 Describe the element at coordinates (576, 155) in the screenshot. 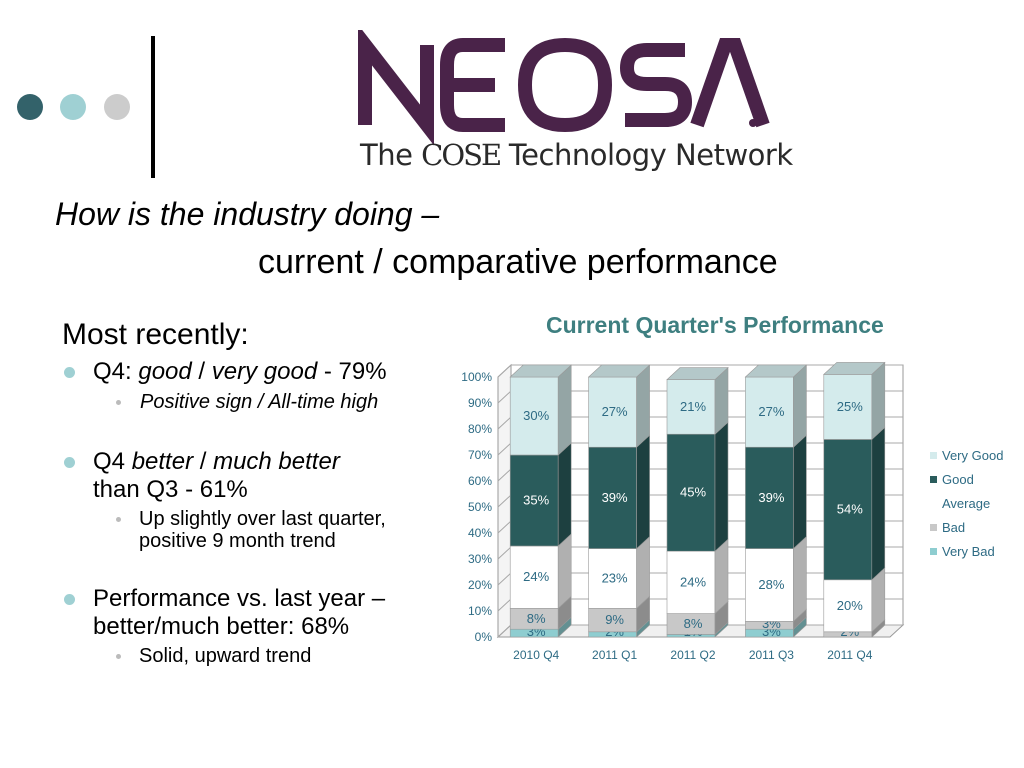

I see `logo-tagline: The COSE Technology Network` at that location.